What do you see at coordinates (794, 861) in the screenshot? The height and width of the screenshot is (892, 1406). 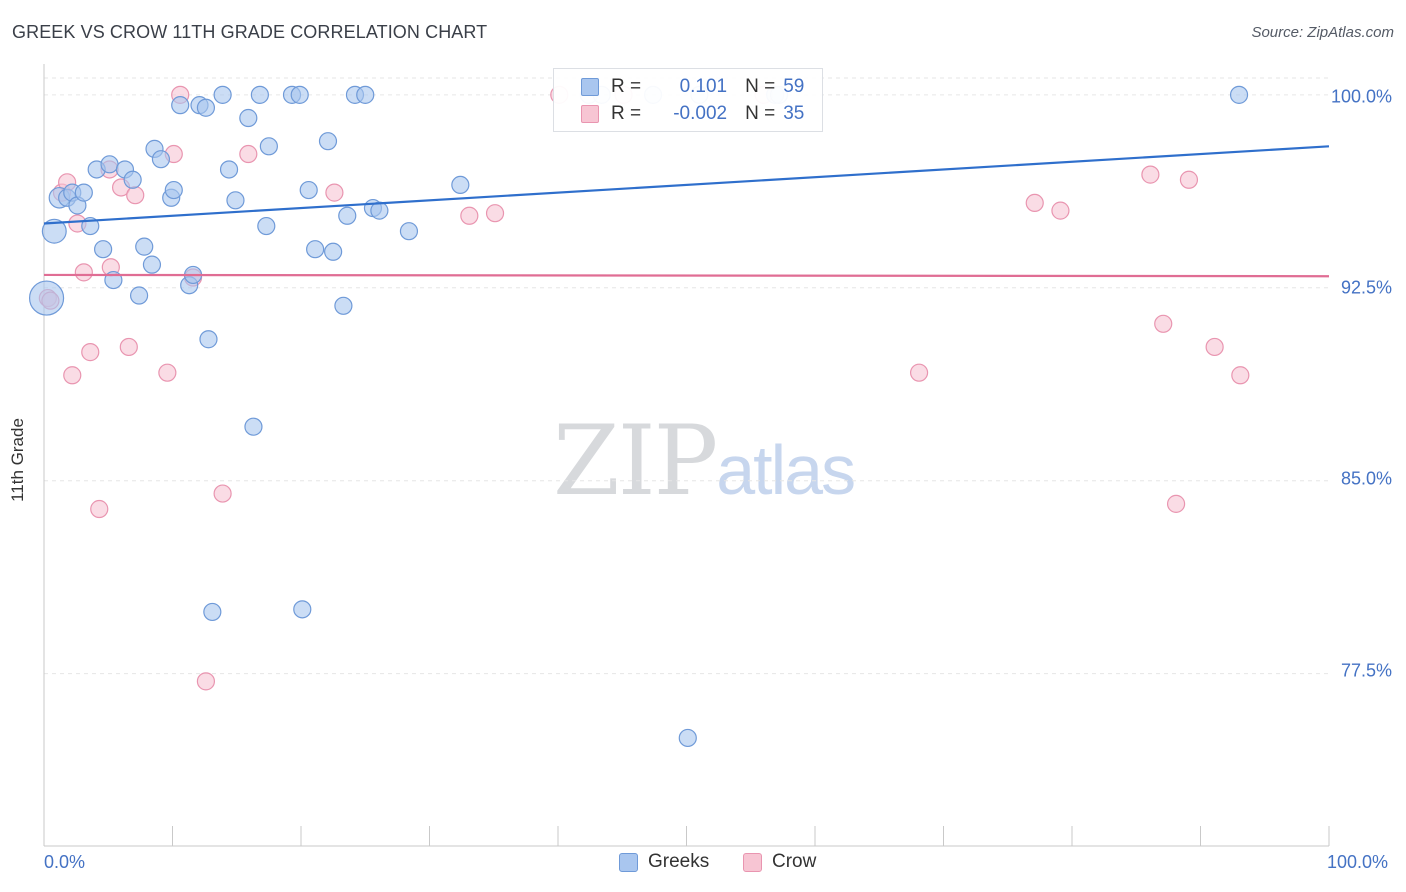 I see `crow-legend-label: Crow` at bounding box center [794, 861].